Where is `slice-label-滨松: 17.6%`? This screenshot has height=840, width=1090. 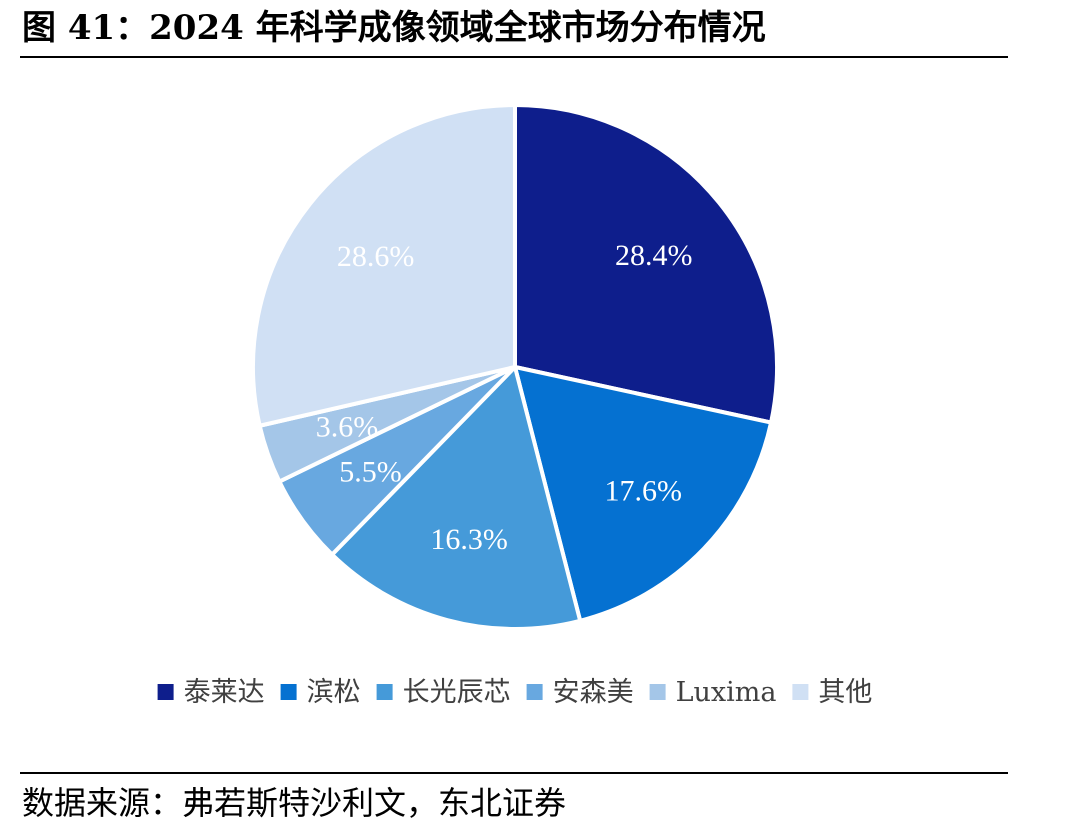
slice-label-滨松: 17.6% is located at coordinates (644, 491).